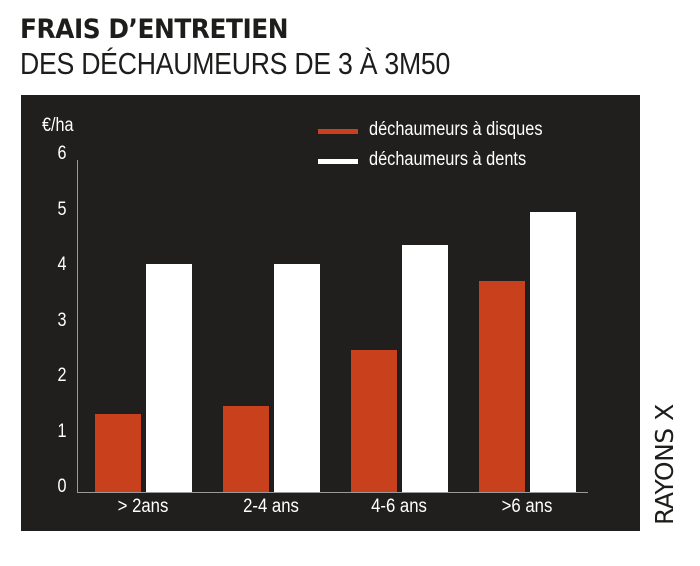 Image resolution: width=700 pixels, height=566 pixels. Describe the element at coordinates (62, 375) in the screenshot. I see `y-tick-label: 2` at that location.